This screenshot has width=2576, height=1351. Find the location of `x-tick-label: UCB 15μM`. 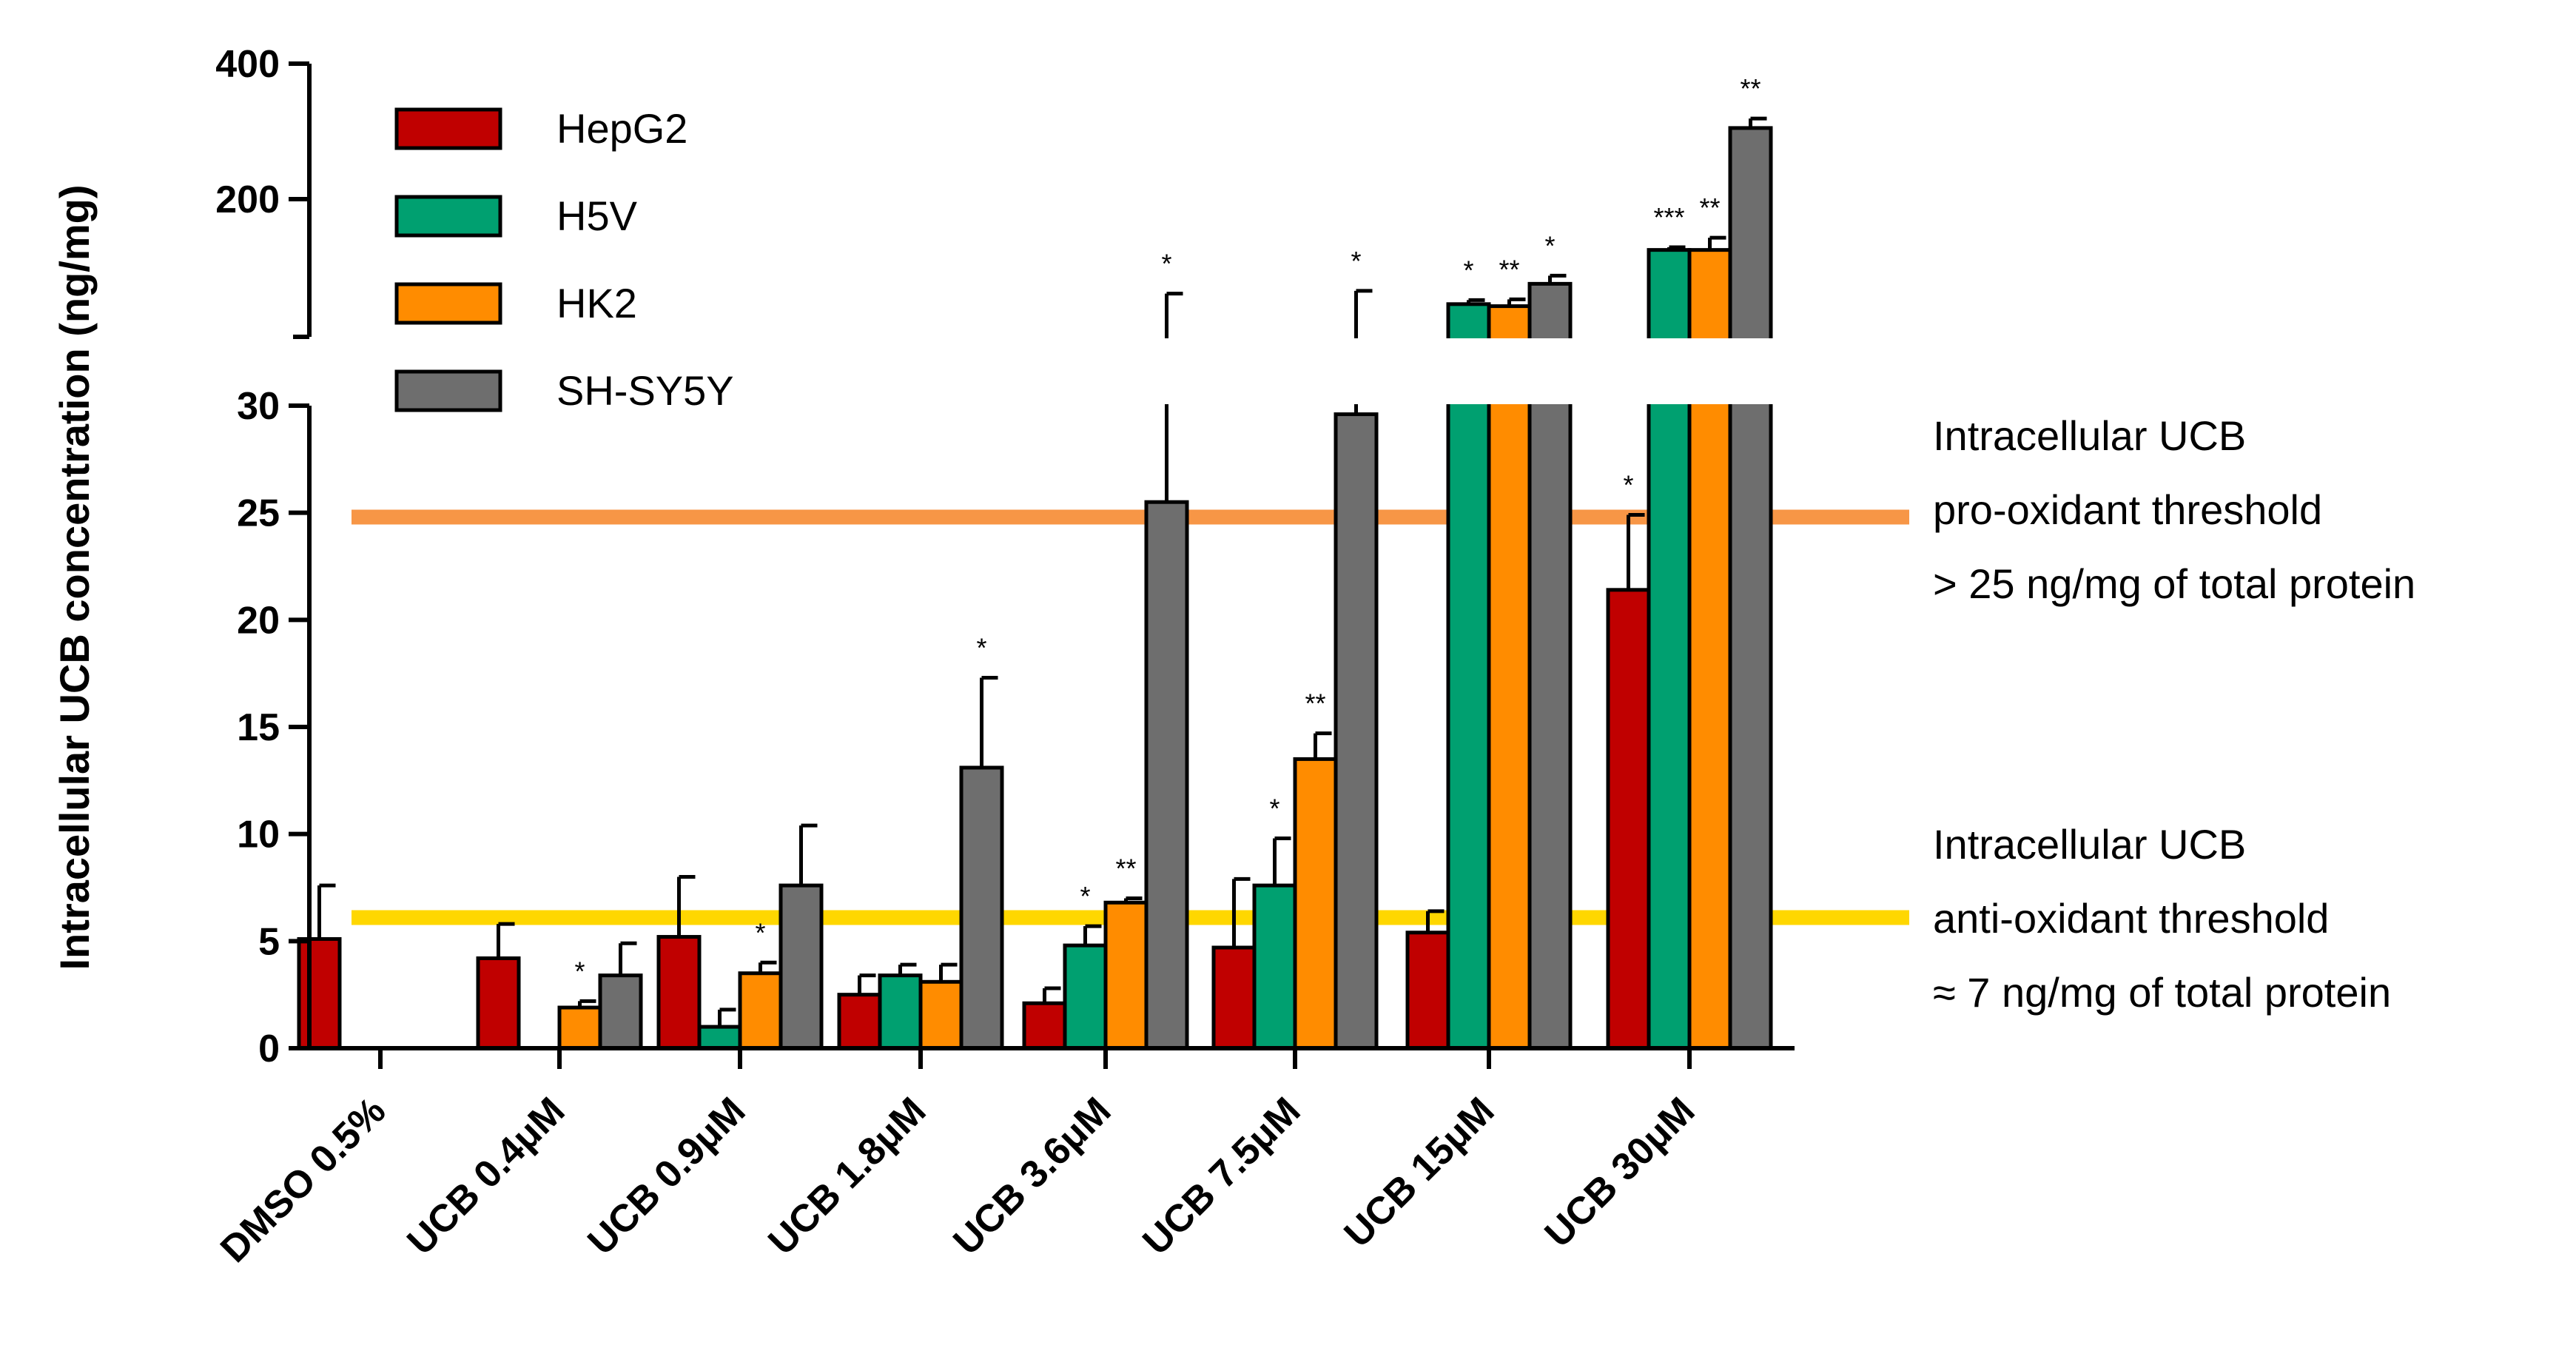

x-tick-label: UCB 15μM is located at coordinates (1419, 1172).